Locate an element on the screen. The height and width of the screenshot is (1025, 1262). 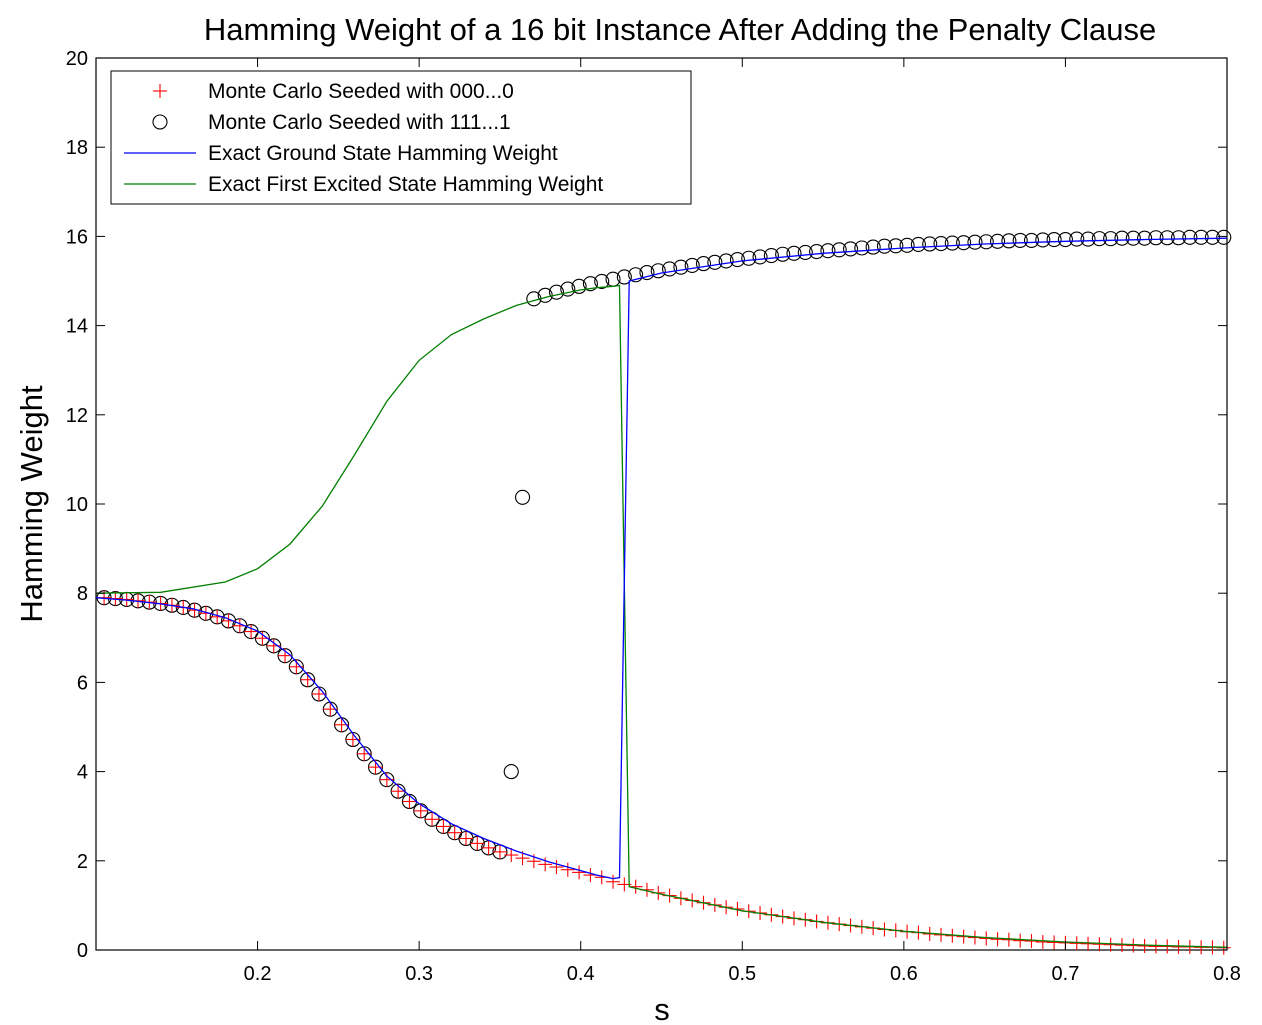
x-tick-label: 0.2 is located at coordinates (258, 974).